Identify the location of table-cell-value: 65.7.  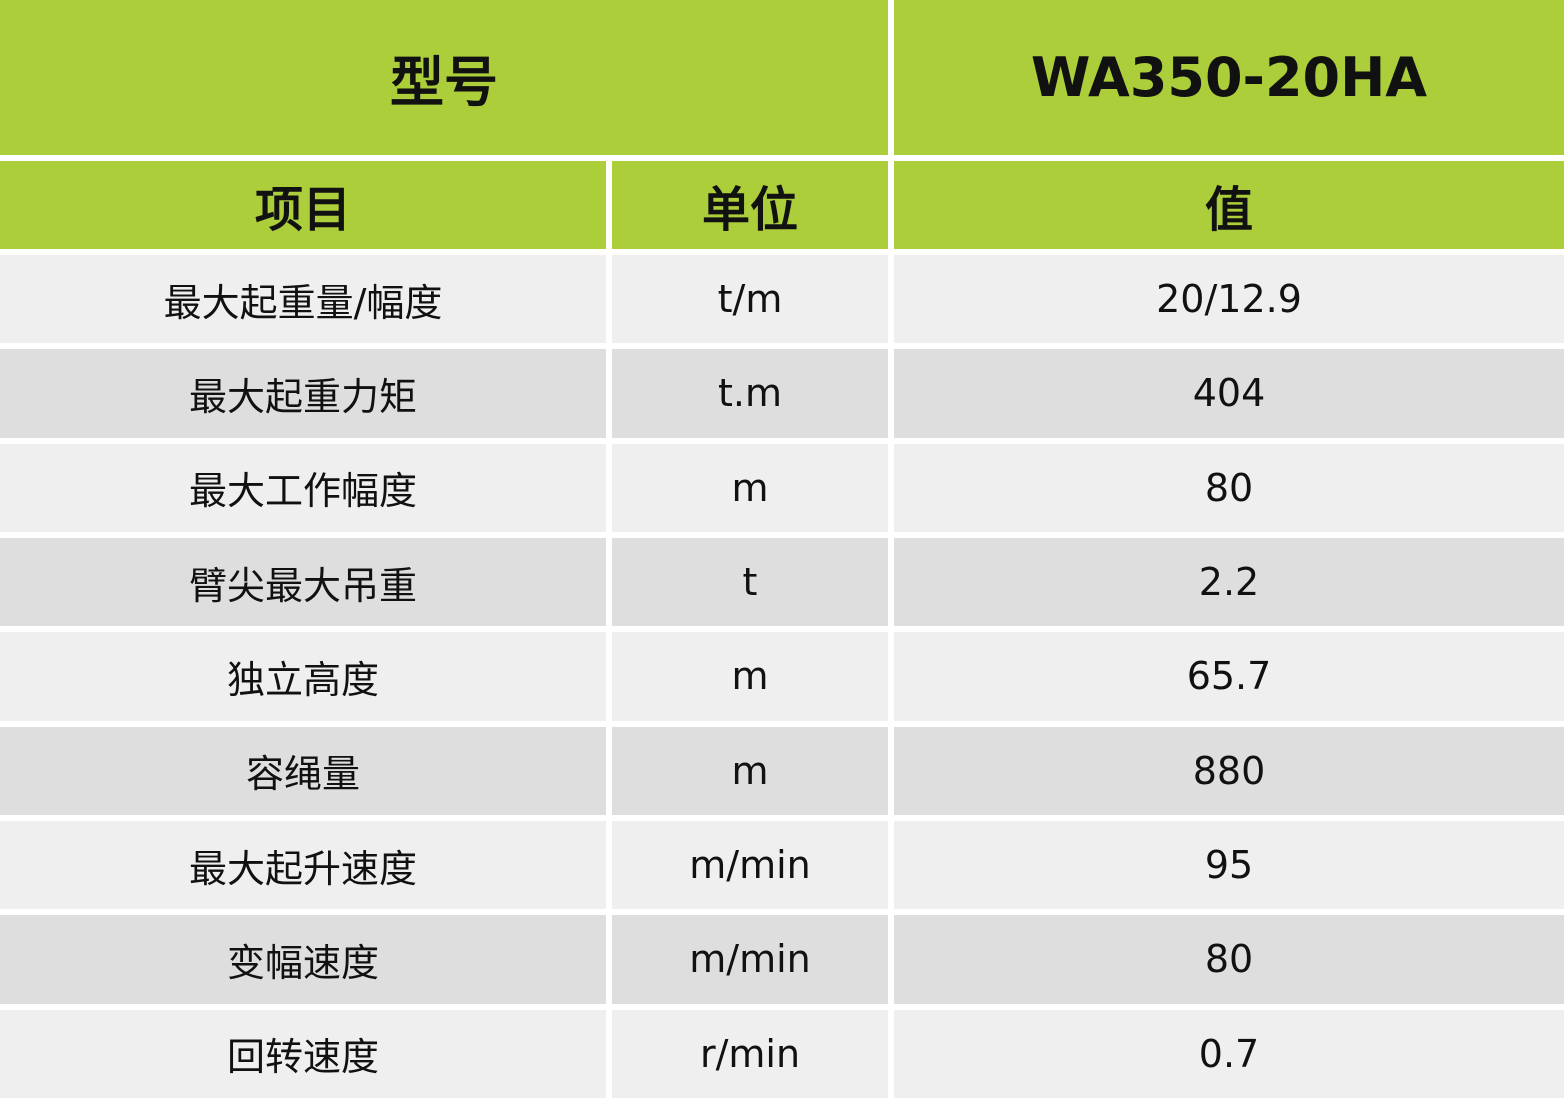
(1229, 676).